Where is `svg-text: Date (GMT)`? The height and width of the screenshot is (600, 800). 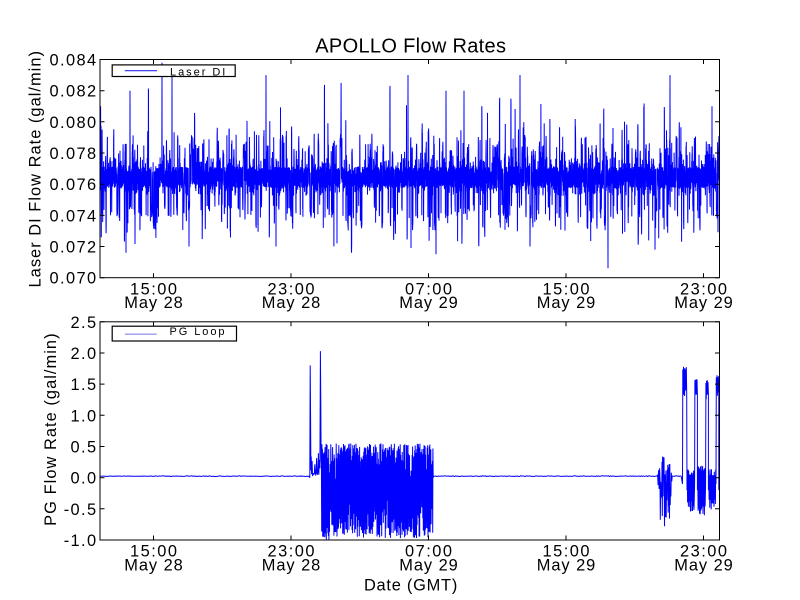 svg-text: Date (GMT) is located at coordinates (411, 586).